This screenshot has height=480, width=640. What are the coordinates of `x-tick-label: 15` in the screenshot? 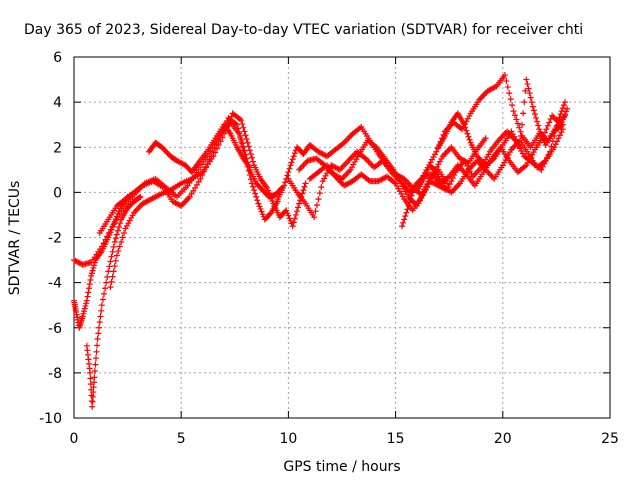 It's located at (396, 439).